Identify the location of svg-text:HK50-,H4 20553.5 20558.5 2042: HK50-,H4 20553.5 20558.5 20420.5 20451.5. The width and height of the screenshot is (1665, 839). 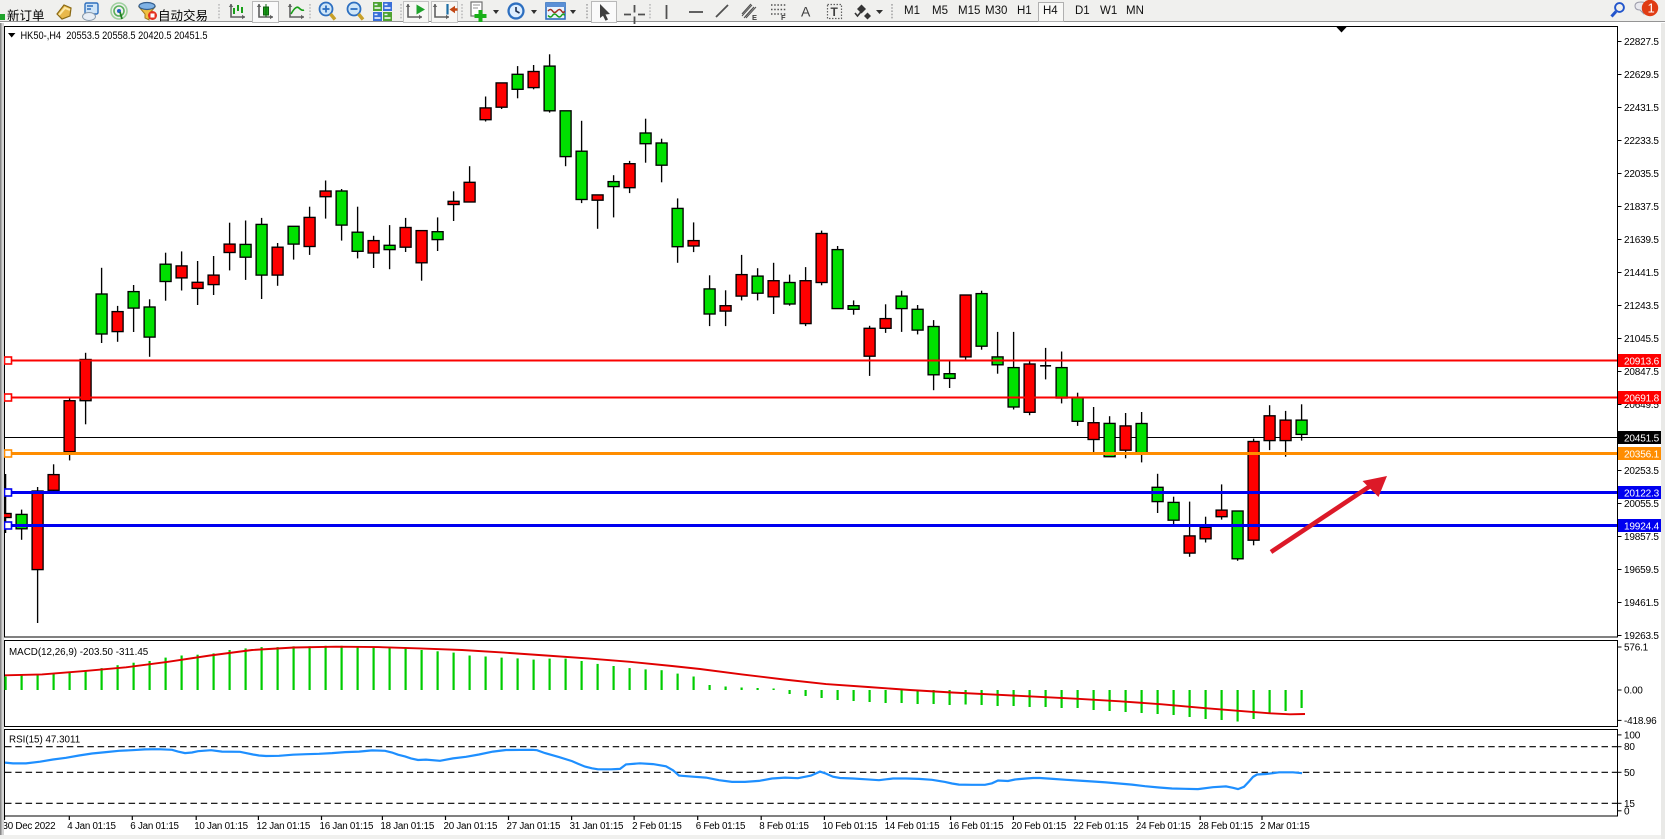
(114, 36).